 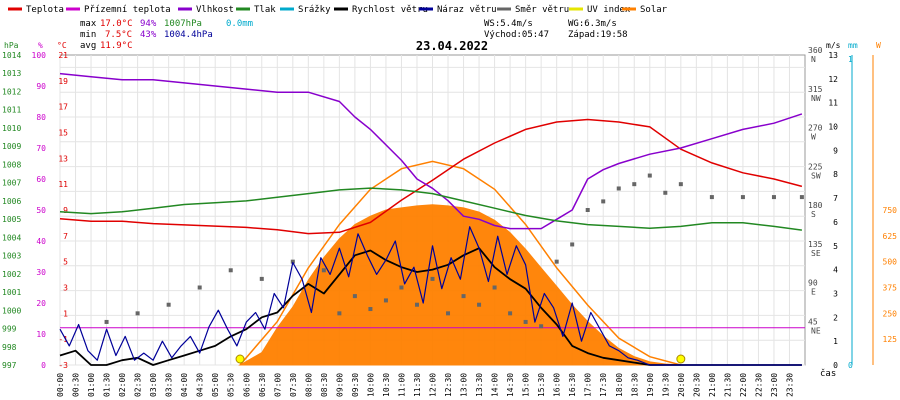 I want to click on celsius-tick-label: 21, so click(x=63, y=55).